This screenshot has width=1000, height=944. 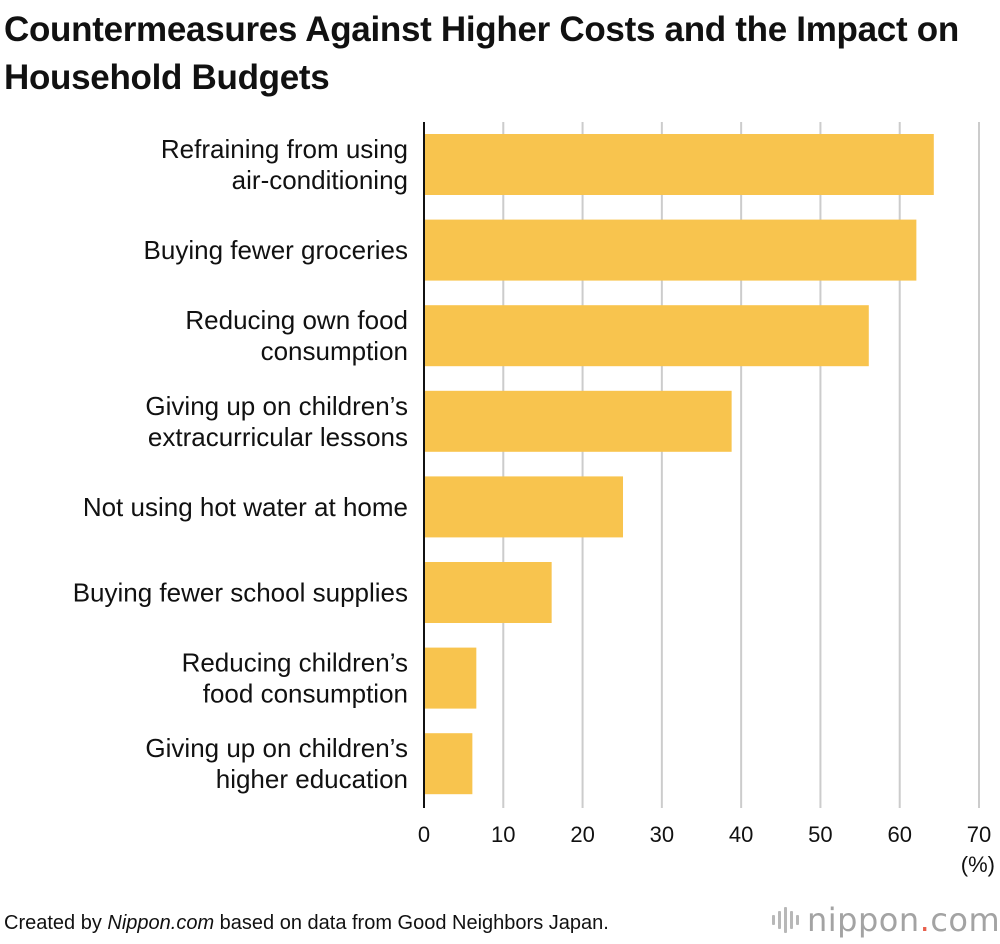 What do you see at coordinates (276, 250) in the screenshot?
I see `category-label: Buying fewer groceries` at bounding box center [276, 250].